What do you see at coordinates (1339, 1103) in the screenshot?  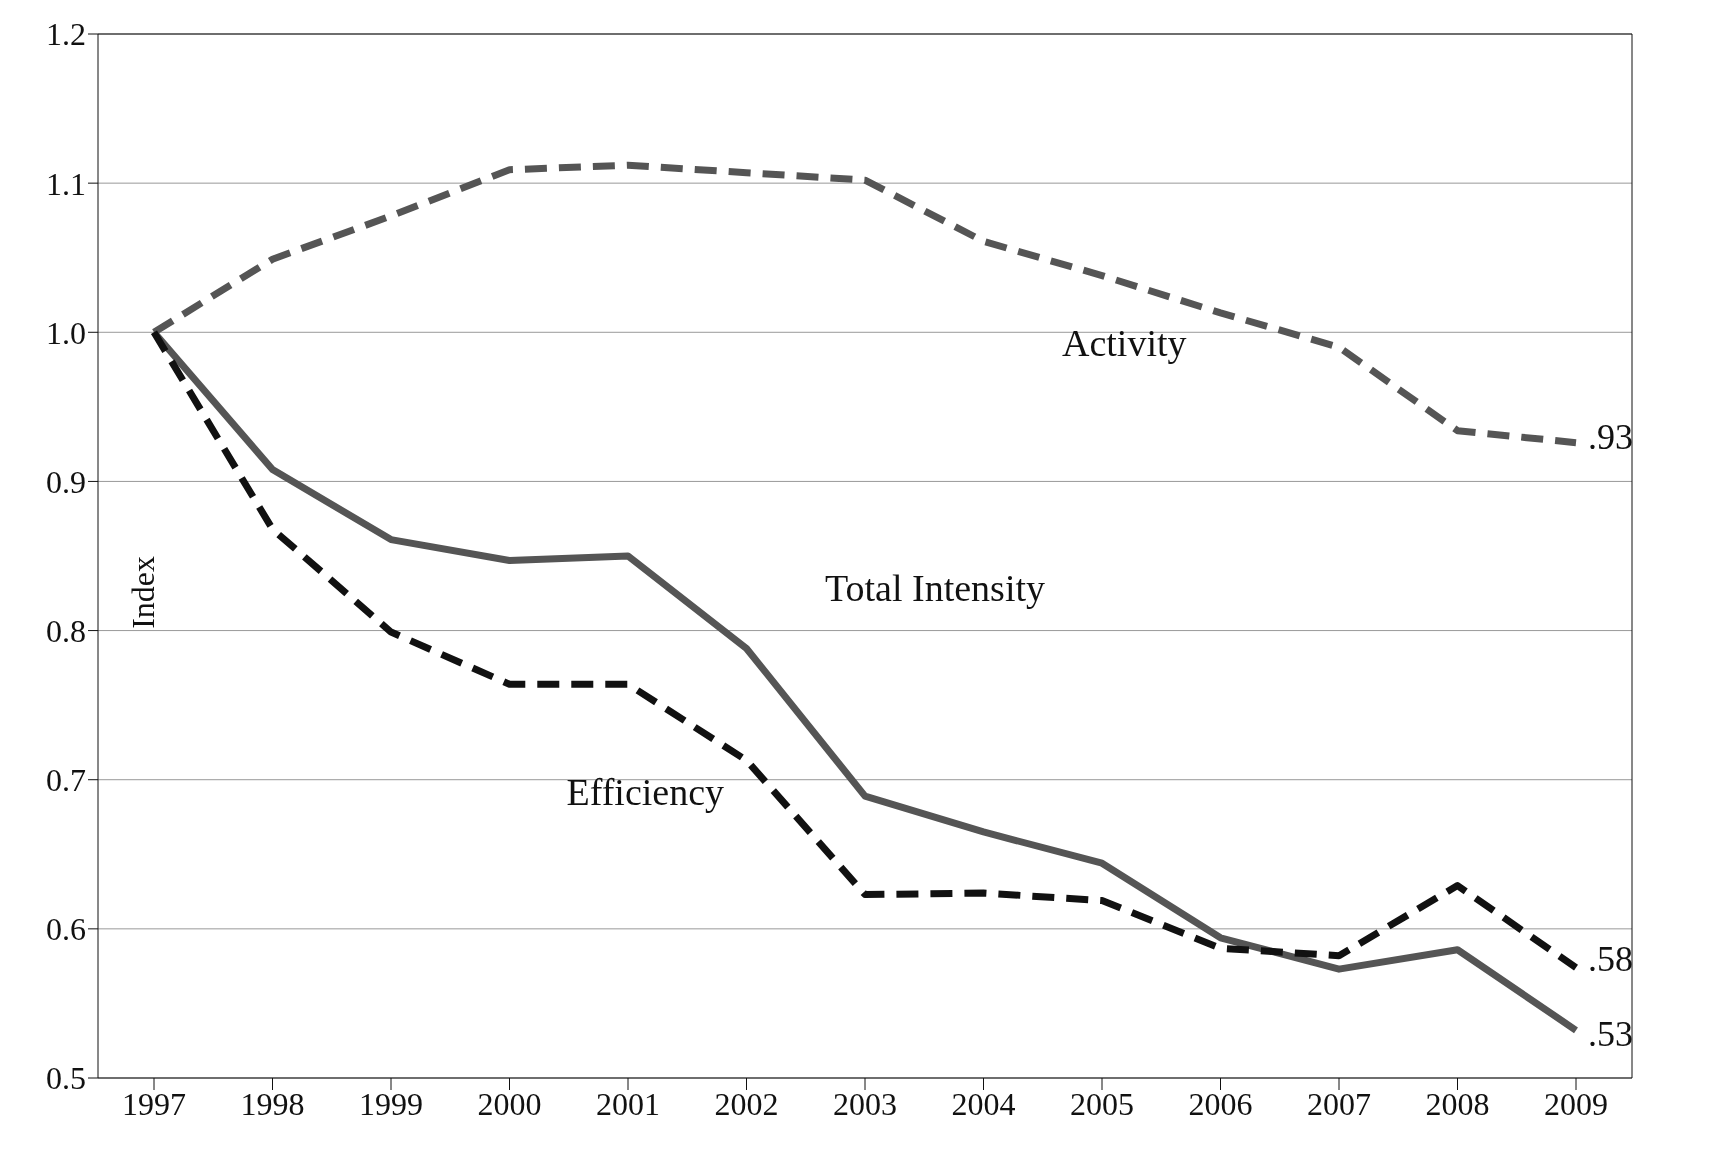 I see `x-tick-label: 2007` at bounding box center [1339, 1103].